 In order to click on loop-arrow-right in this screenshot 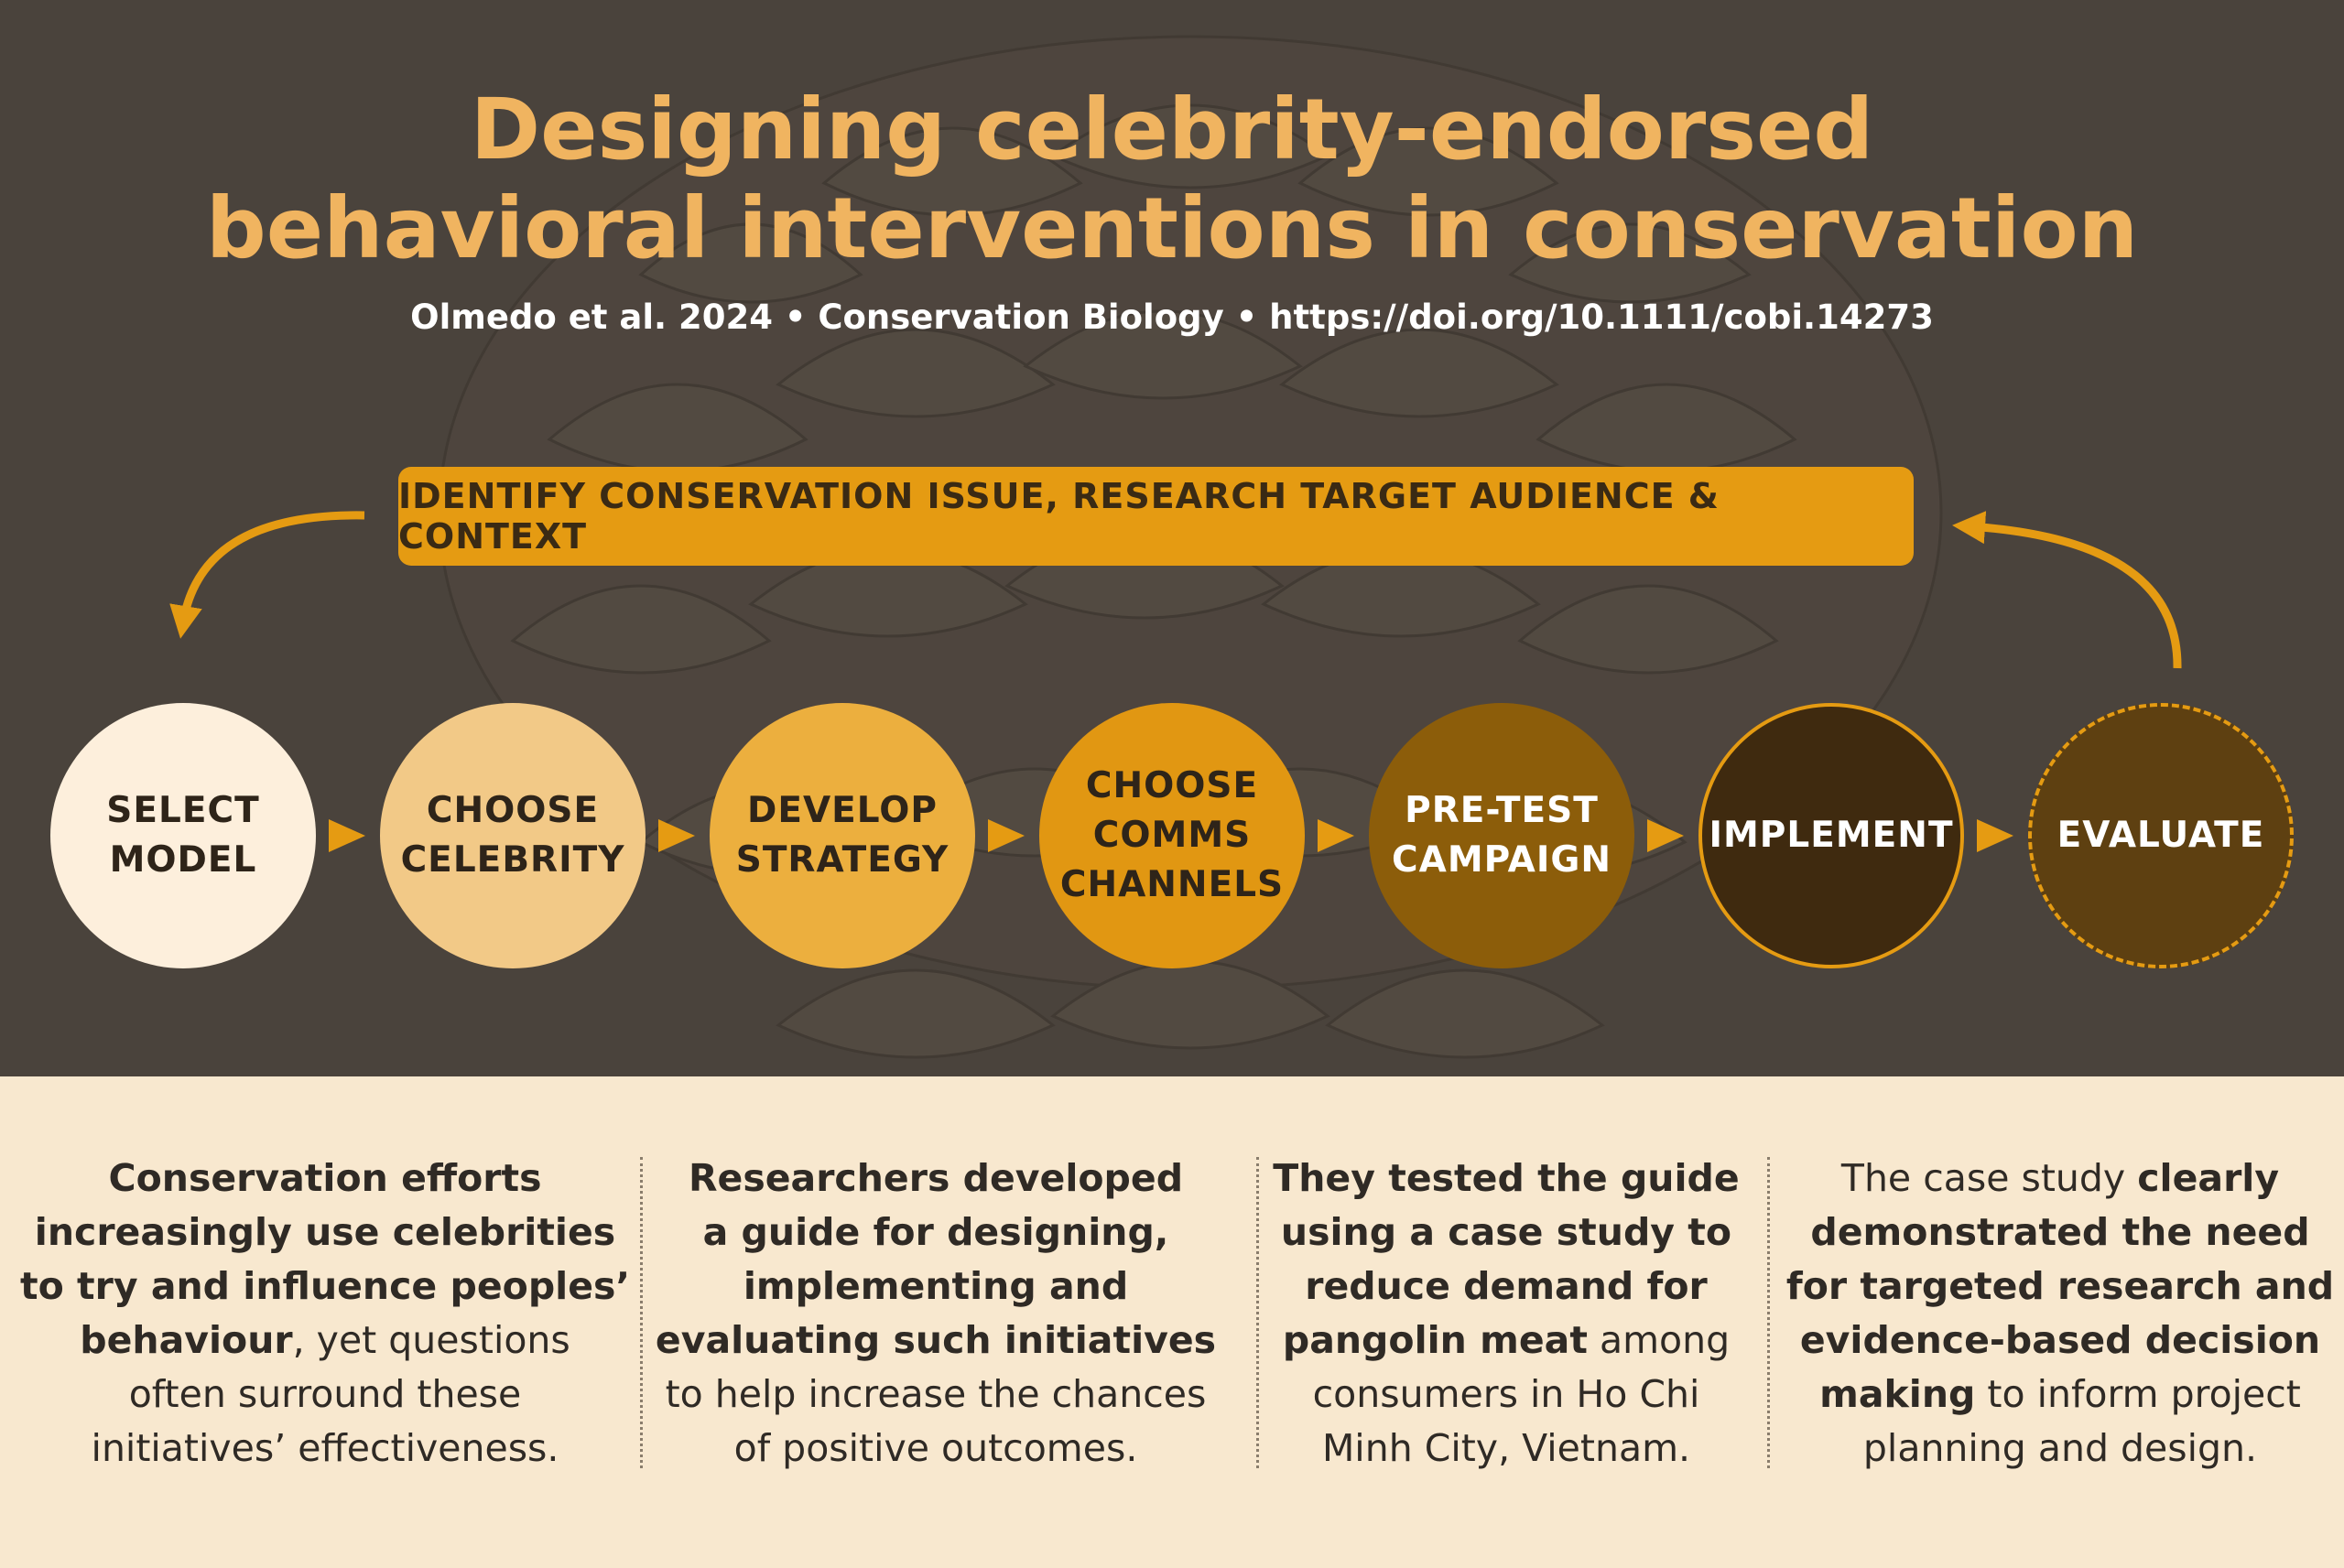, I will do `click(2067, 590)`.